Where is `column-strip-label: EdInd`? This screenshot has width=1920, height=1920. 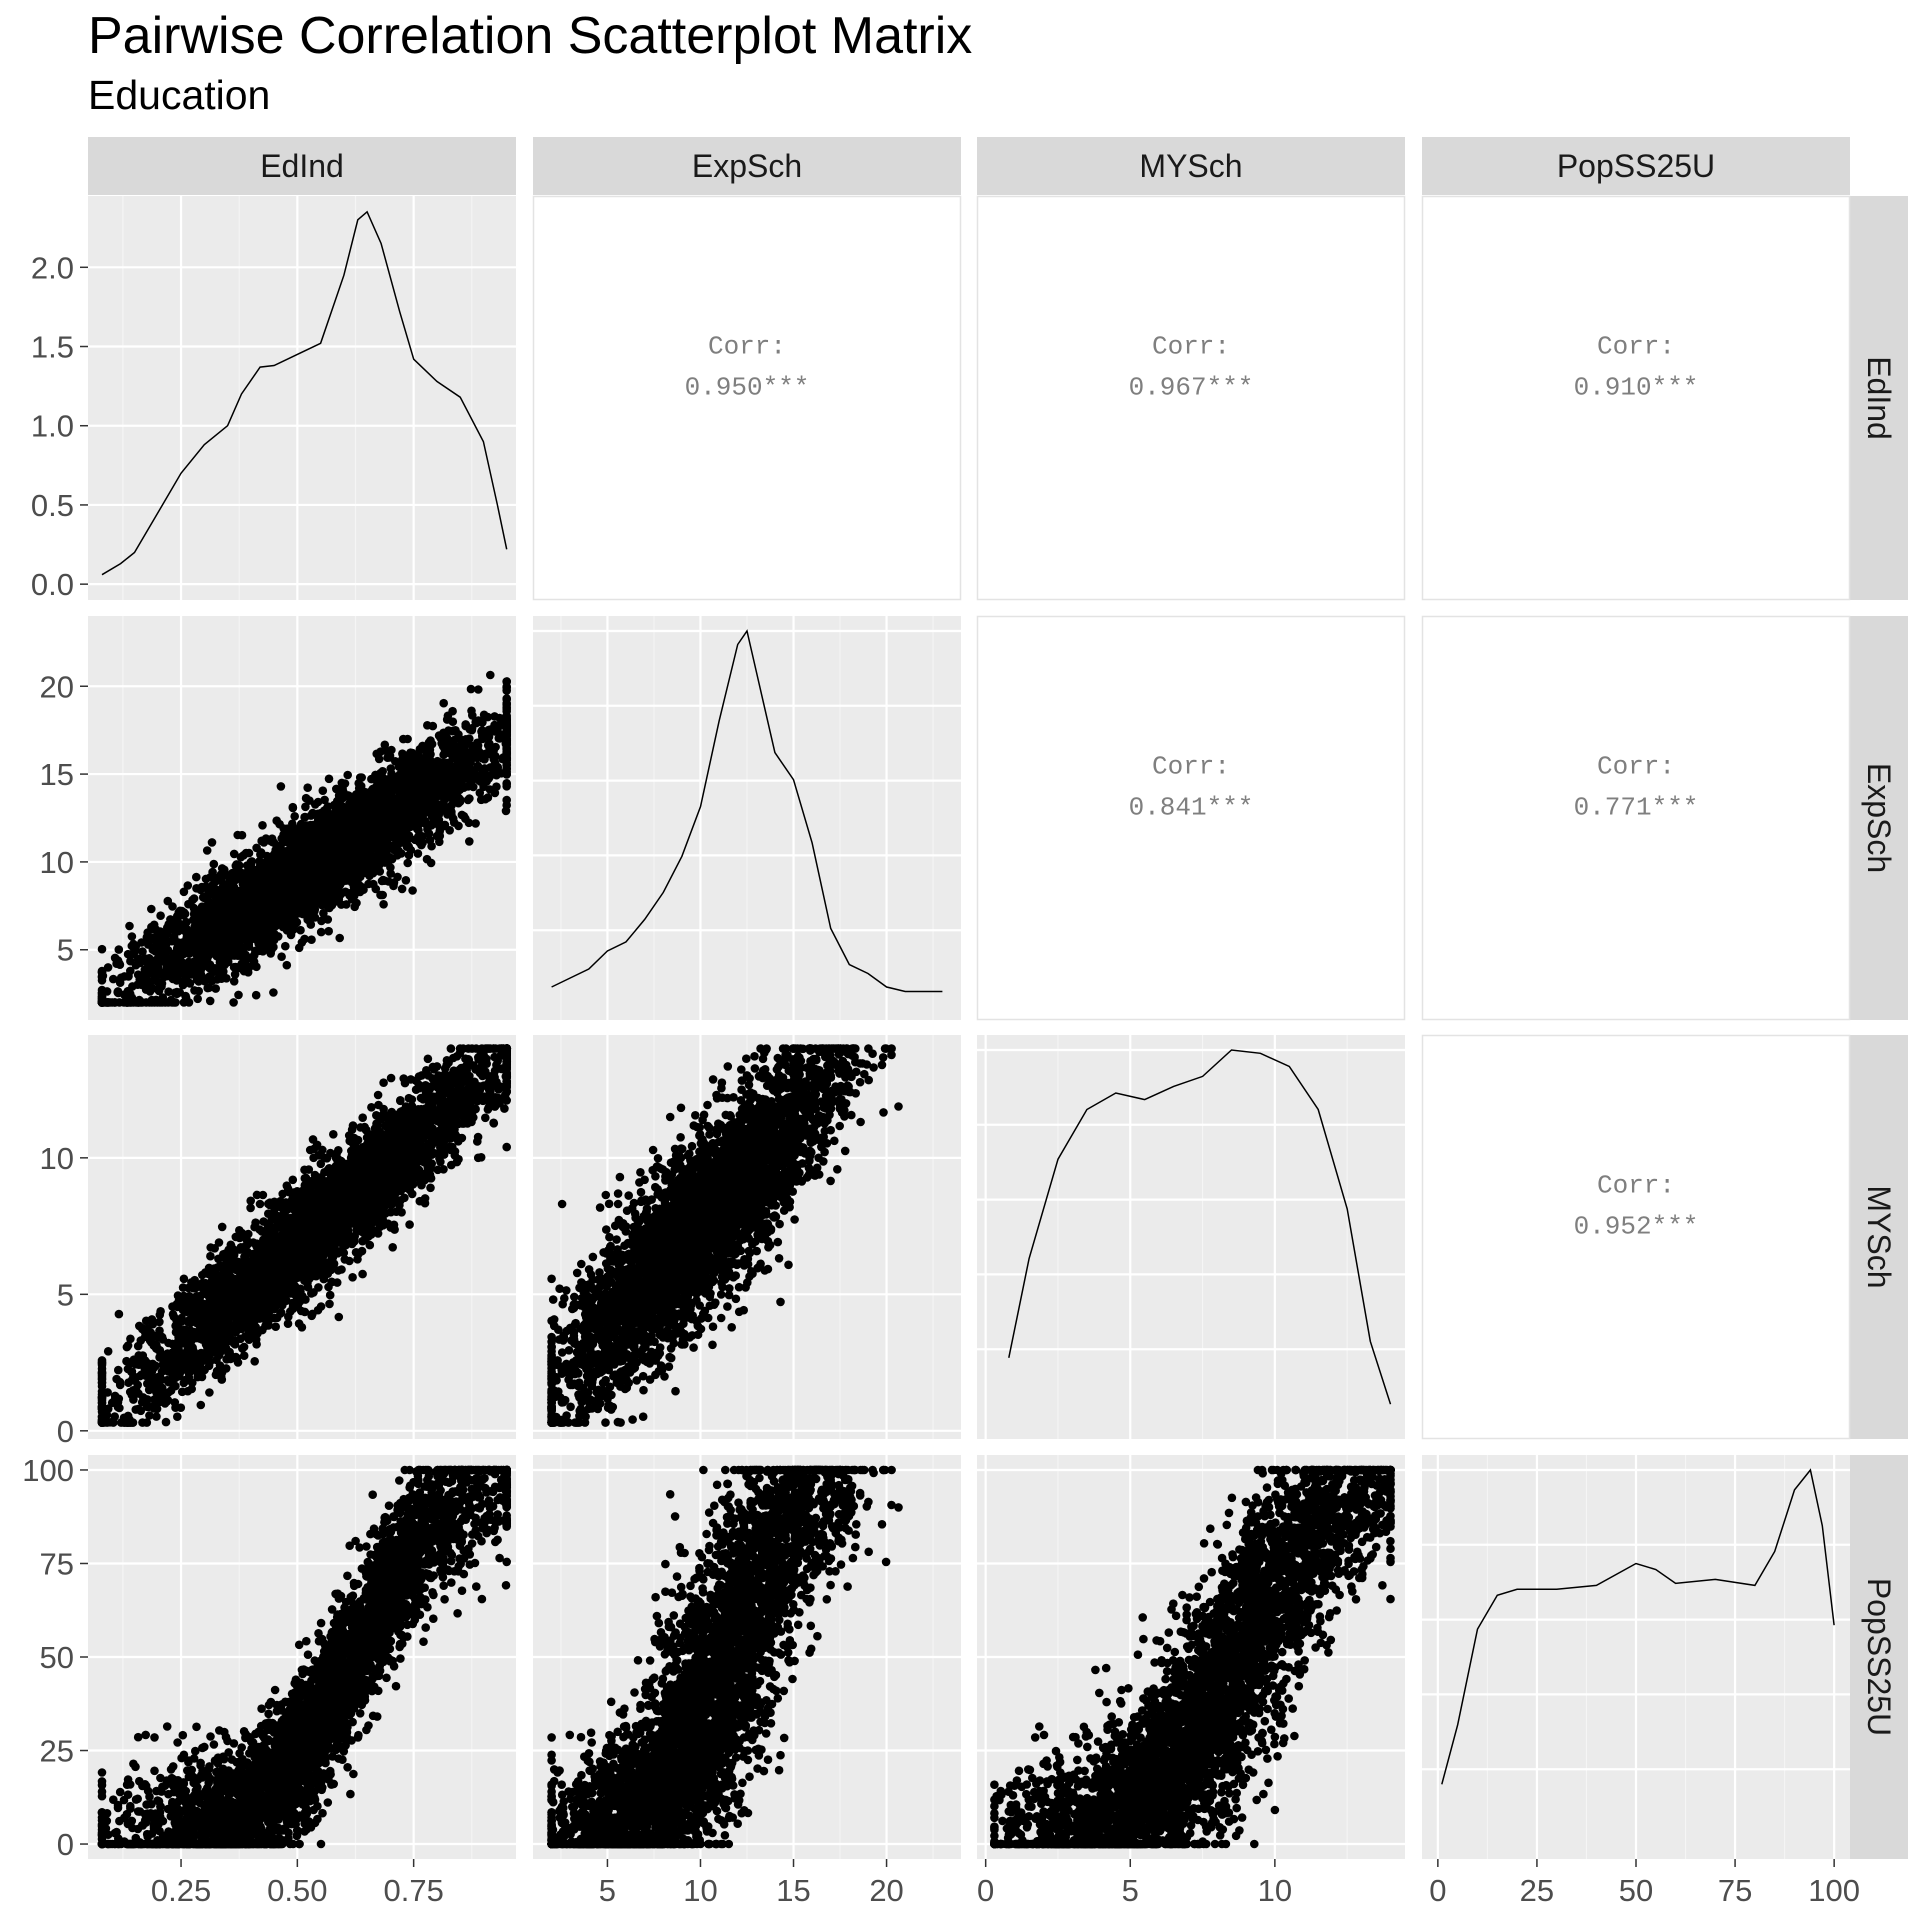 column-strip-label: EdInd is located at coordinates (302, 166).